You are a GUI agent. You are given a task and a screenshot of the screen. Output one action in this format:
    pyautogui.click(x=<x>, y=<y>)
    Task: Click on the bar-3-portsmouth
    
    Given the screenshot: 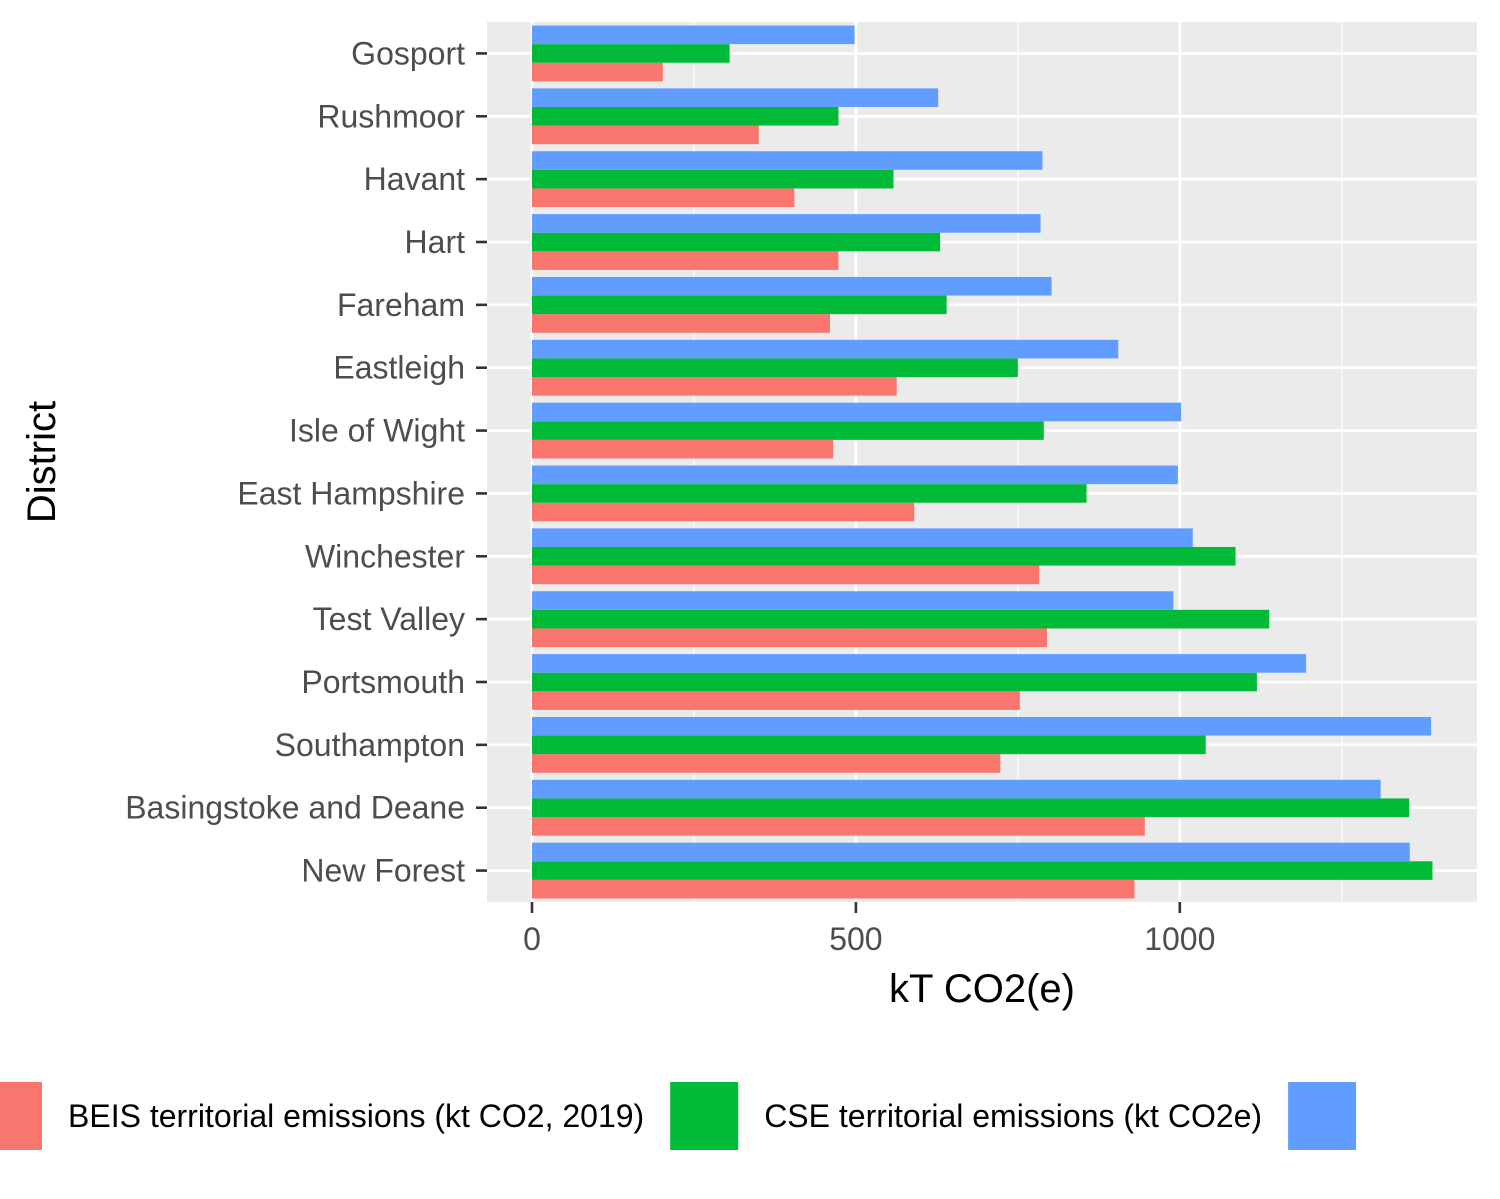 What is the action you would take?
    pyautogui.click(x=919, y=663)
    